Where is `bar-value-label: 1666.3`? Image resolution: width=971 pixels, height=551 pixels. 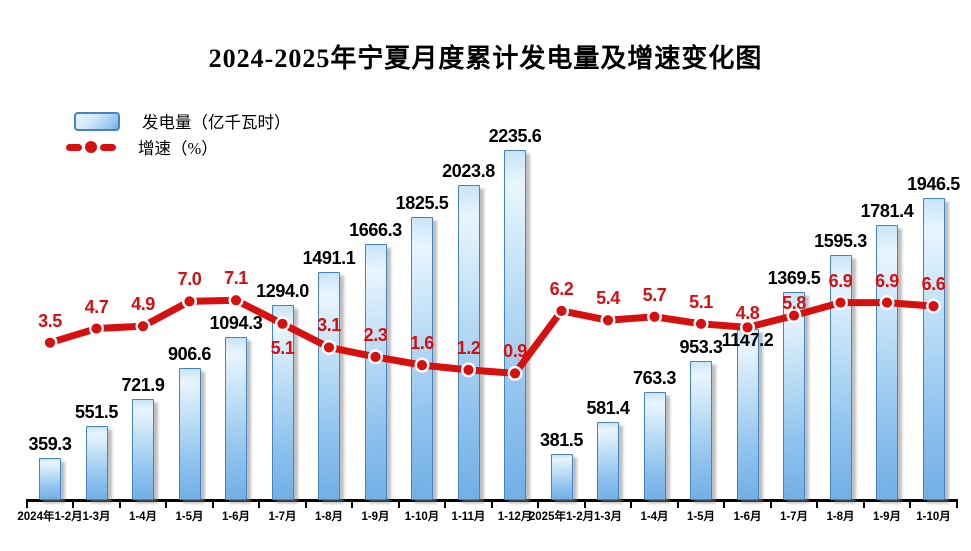 bar-value-label: 1666.3 is located at coordinates (375, 229).